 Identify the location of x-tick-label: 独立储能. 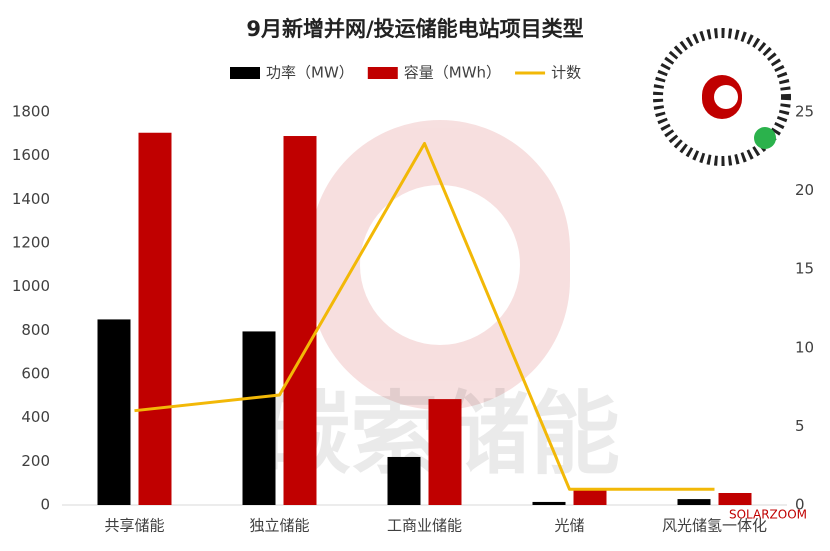
(279, 526).